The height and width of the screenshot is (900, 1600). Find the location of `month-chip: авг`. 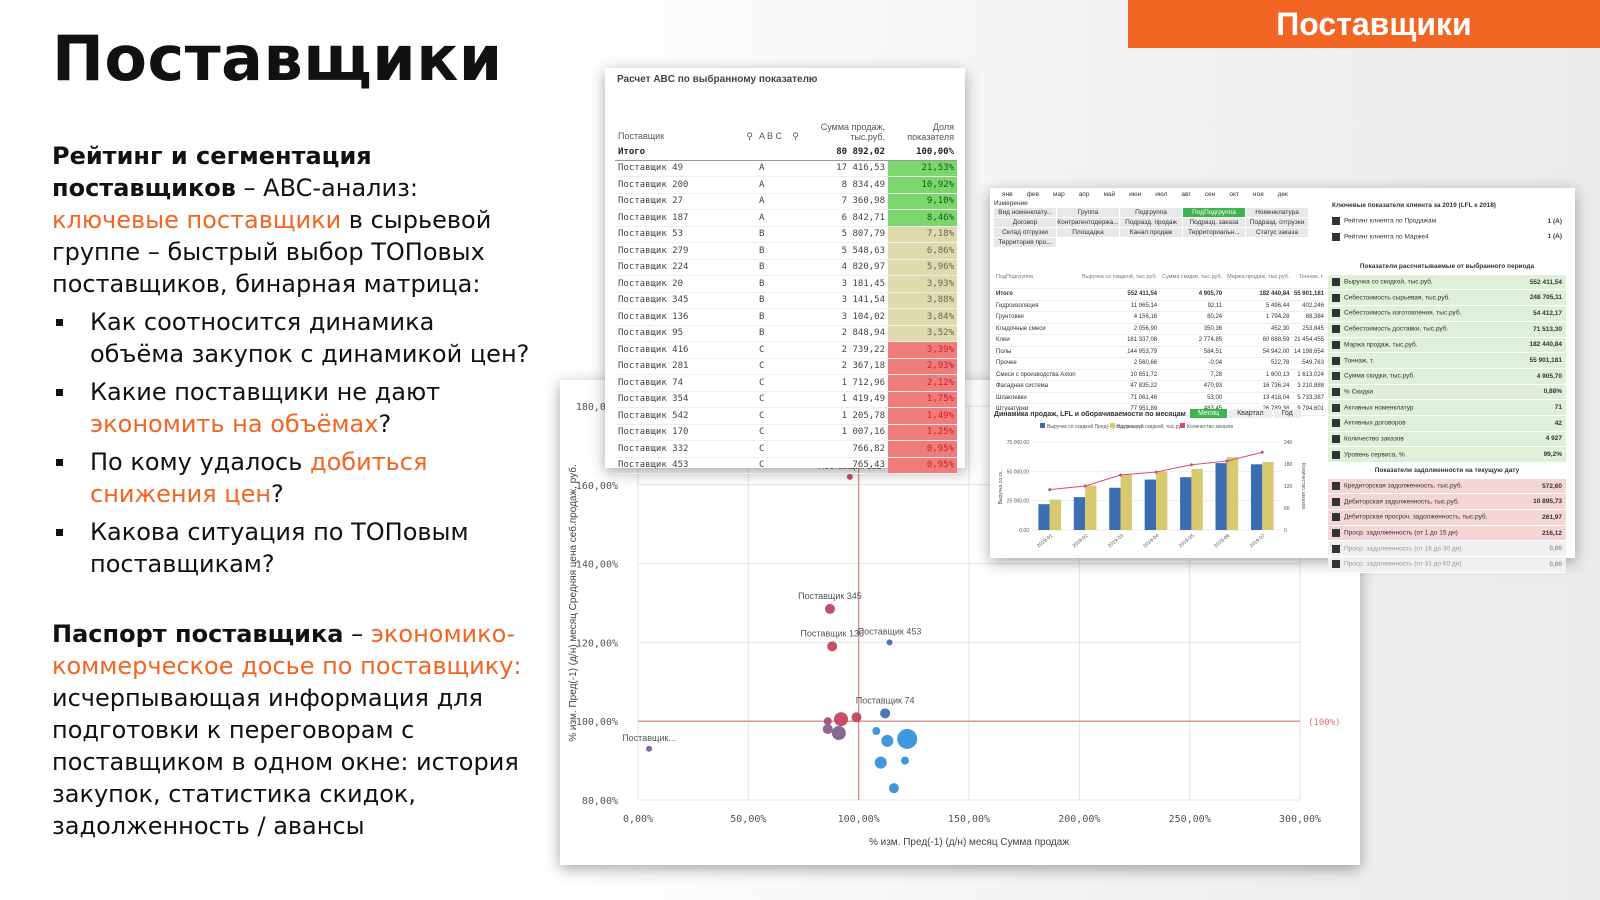

month-chip: авг is located at coordinates (1186, 194).